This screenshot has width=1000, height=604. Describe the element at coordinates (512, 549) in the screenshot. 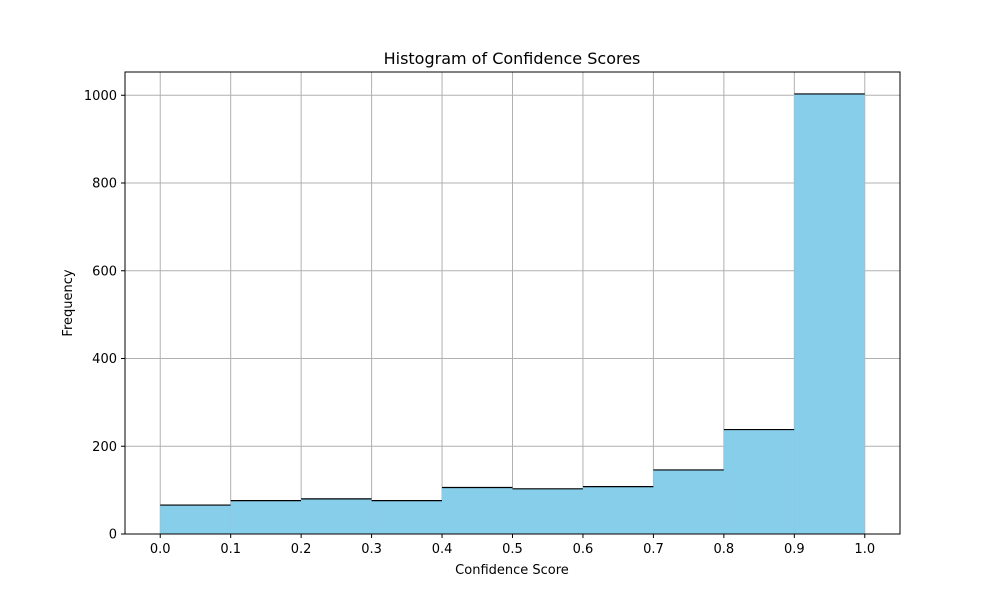

I see `x-tick-label: 0.5` at that location.